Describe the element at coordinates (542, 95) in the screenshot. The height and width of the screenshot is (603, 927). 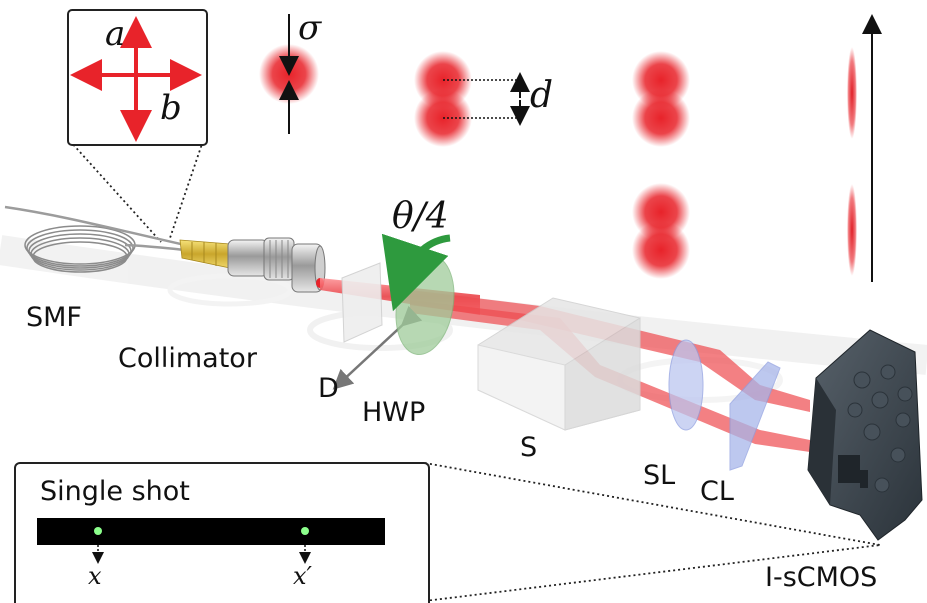
I see `math-d: d` at that location.